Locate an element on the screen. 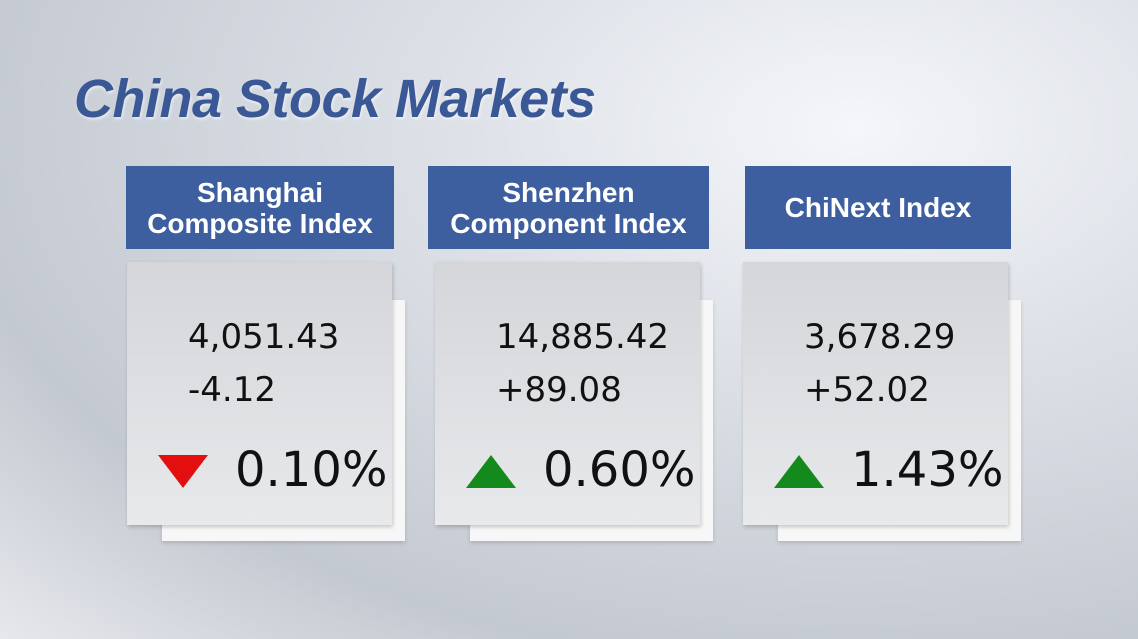  card-header: Shenzhen Component Index is located at coordinates (568, 207).